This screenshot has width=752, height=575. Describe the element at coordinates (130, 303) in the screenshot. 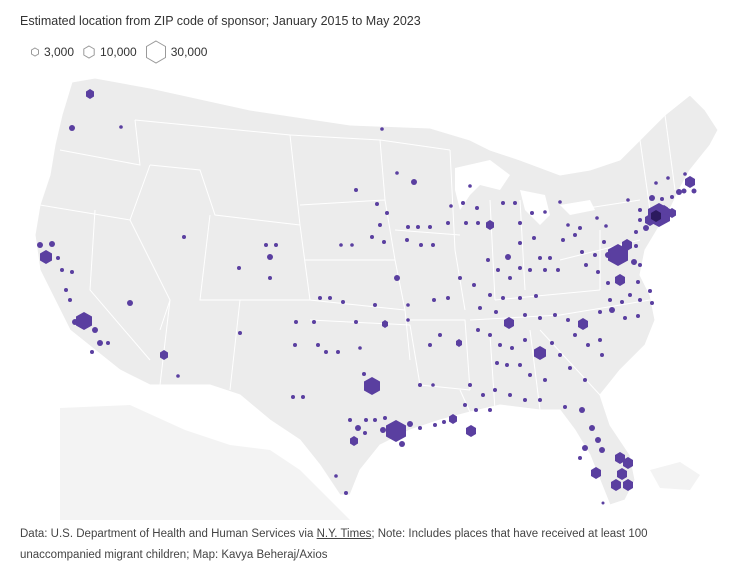

I see `marker-nv` at that location.